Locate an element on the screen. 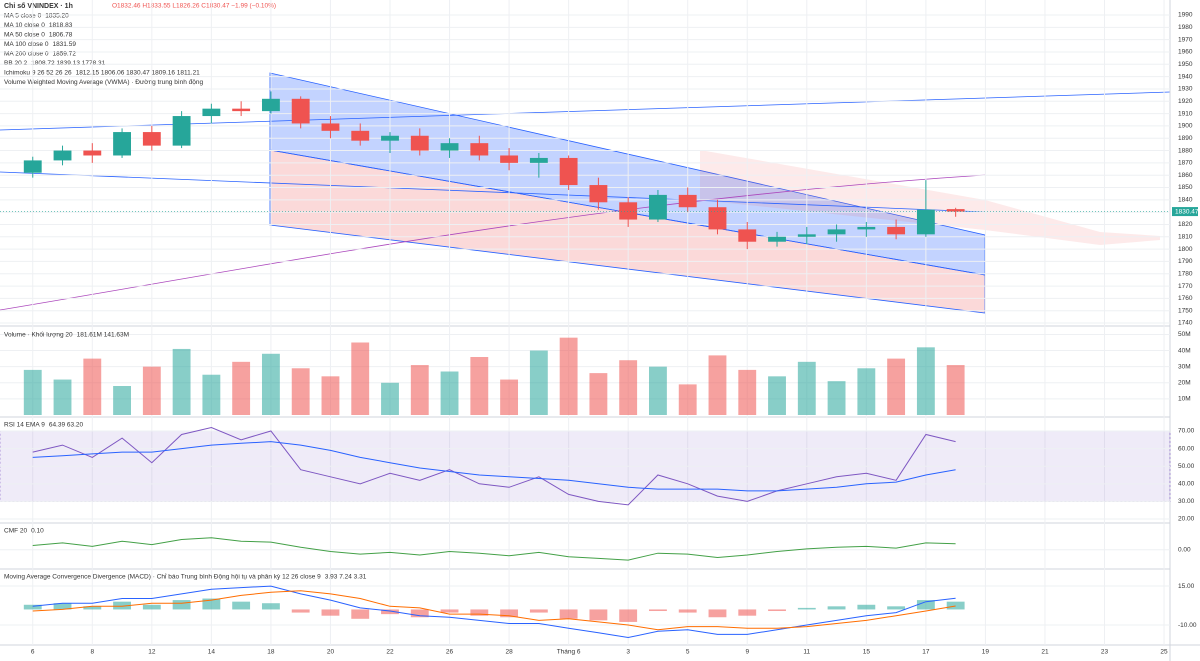 The width and height of the screenshot is (1200, 661). x-tick-label: 12 is located at coordinates (152, 652).